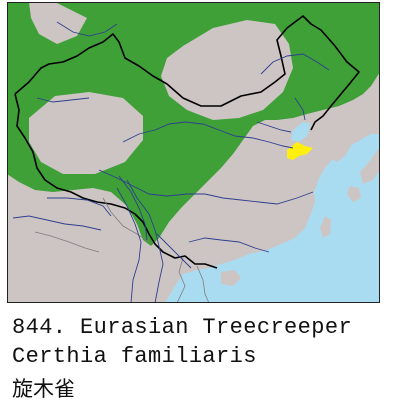 The width and height of the screenshot is (414, 416). What do you see at coordinates (300, 109) in the screenshot?
I see `river-liao` at bounding box center [300, 109].